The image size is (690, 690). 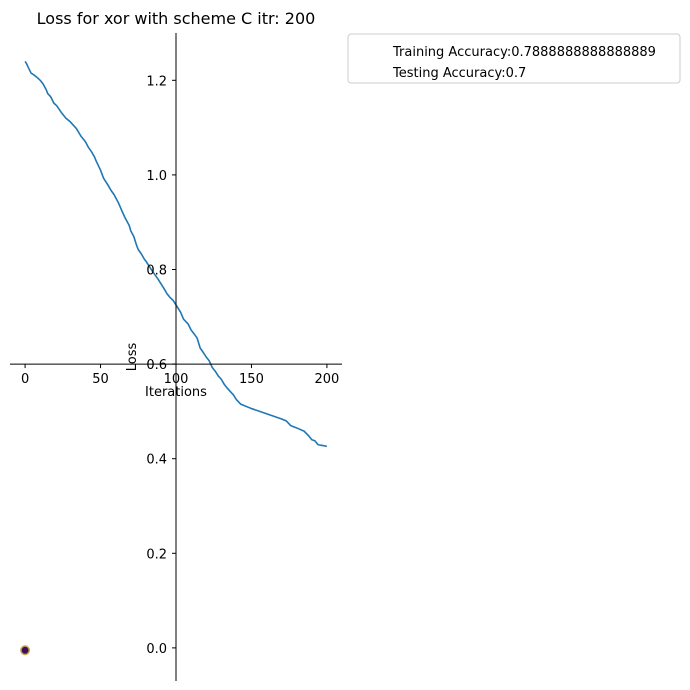 I want to click on y-tick-label: 0.4, so click(x=156, y=460).